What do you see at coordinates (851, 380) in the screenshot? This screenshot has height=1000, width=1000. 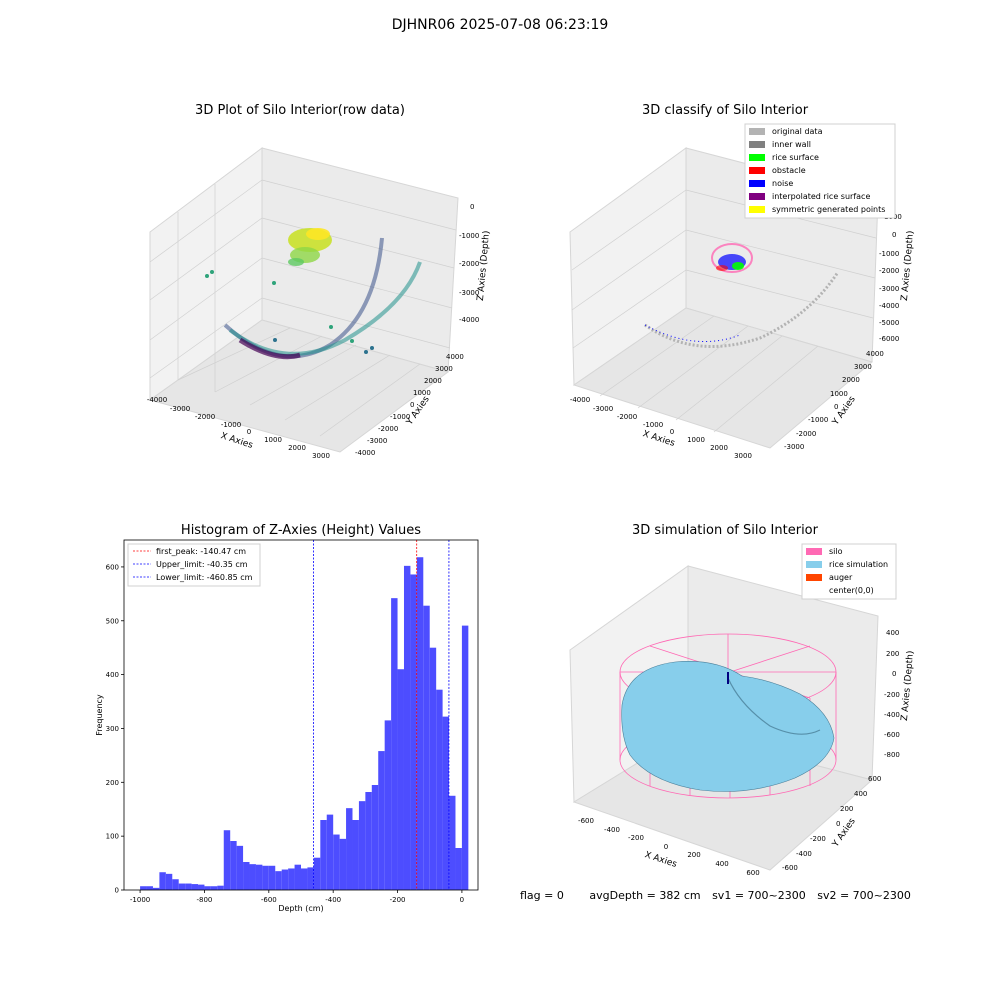 I see `svg-text: 2000` at bounding box center [851, 380].